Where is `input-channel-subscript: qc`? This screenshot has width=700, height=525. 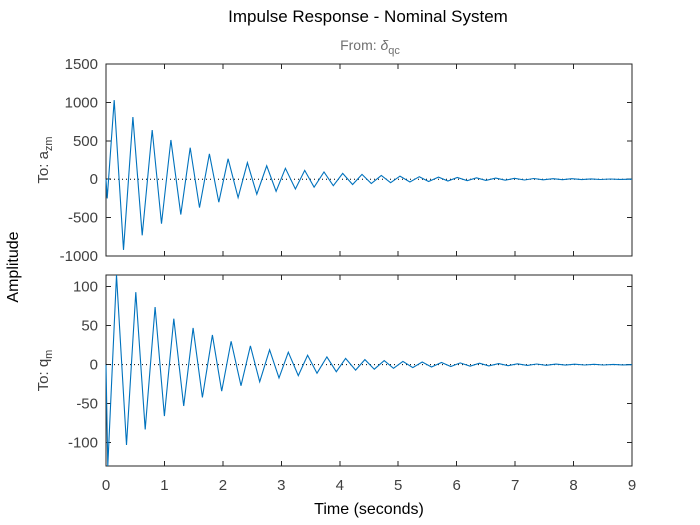 input-channel-subscript: qc is located at coordinates (394, 51).